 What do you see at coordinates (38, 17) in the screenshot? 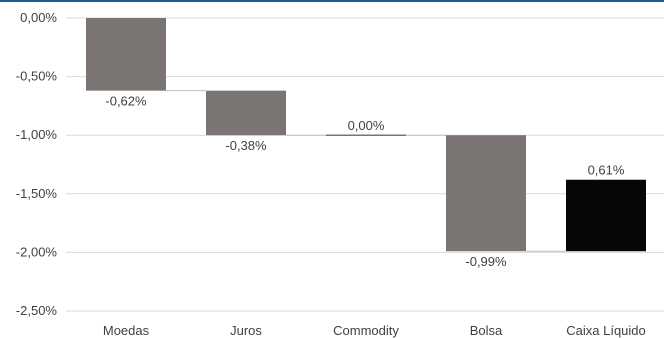
I see `y-tick-label: 0,00%` at bounding box center [38, 17].